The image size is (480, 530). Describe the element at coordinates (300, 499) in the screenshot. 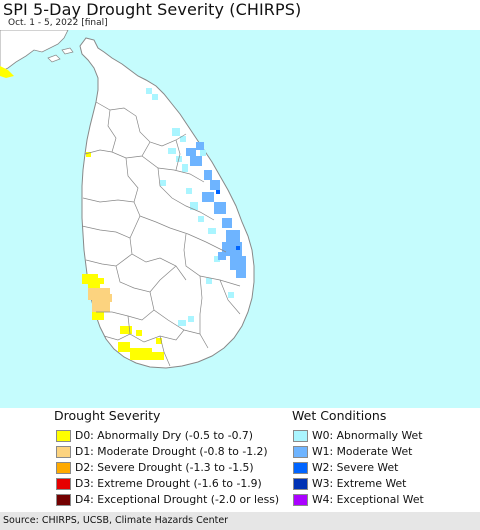

I see `w4-swatch` at that location.